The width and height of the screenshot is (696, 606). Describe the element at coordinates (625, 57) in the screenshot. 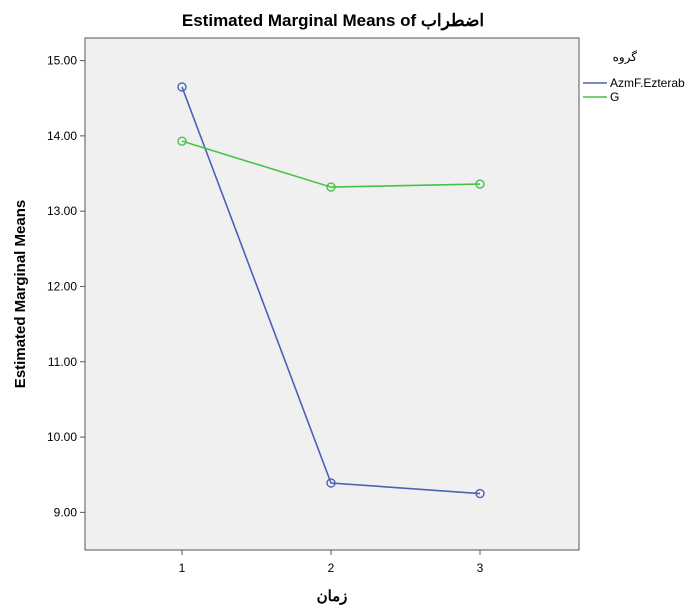

I see `legend-title: گروه` at that location.